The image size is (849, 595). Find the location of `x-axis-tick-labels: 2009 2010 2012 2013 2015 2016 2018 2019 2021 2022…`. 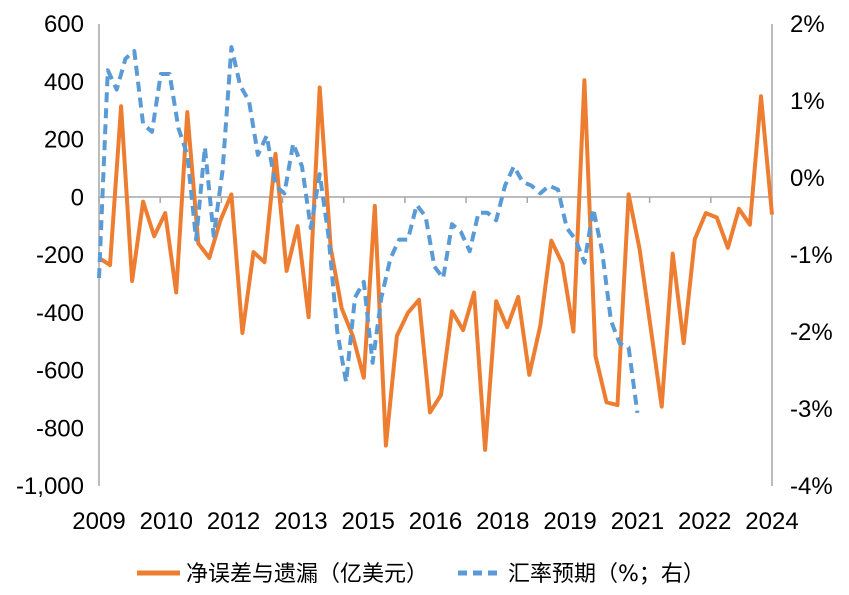

x-axis-tick-labels: 2009 2010 2012 2013 2015 2016 2018 2019 2021 2022… is located at coordinates (435, 521).